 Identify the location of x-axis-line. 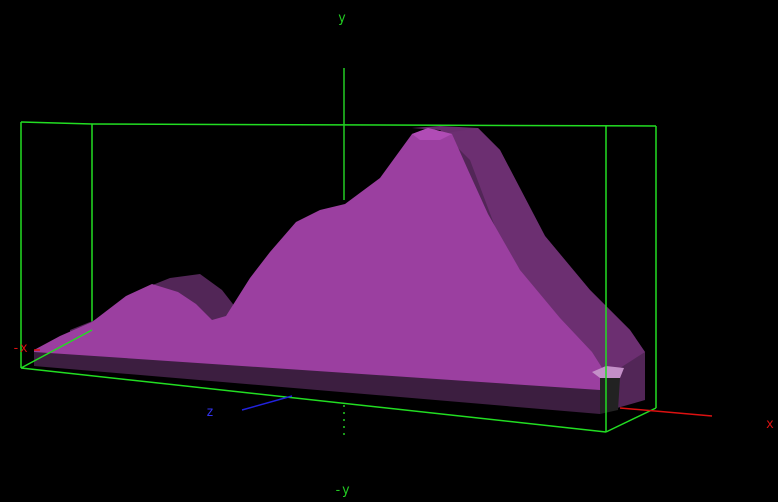
(666, 412).